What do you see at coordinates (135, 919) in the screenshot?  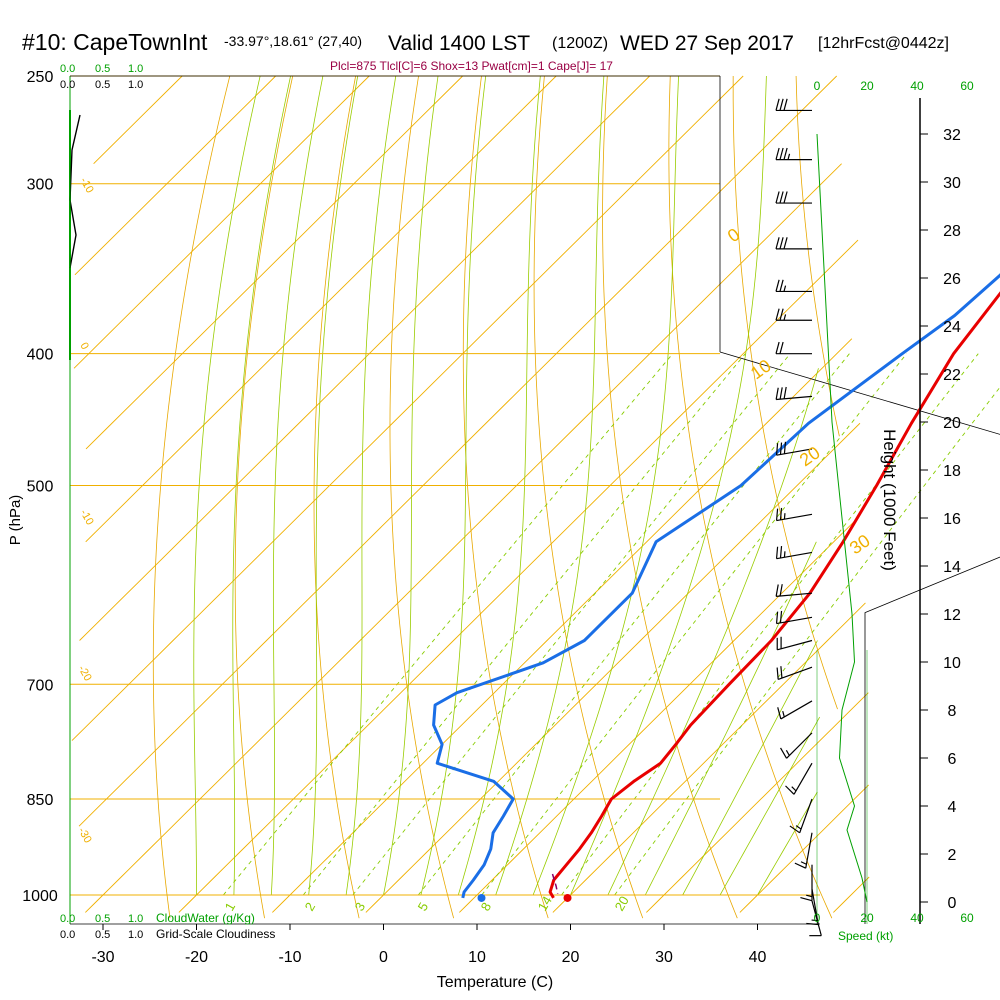 I see `cloud-scale-bottom-green-2: 1.0` at bounding box center [135, 919].